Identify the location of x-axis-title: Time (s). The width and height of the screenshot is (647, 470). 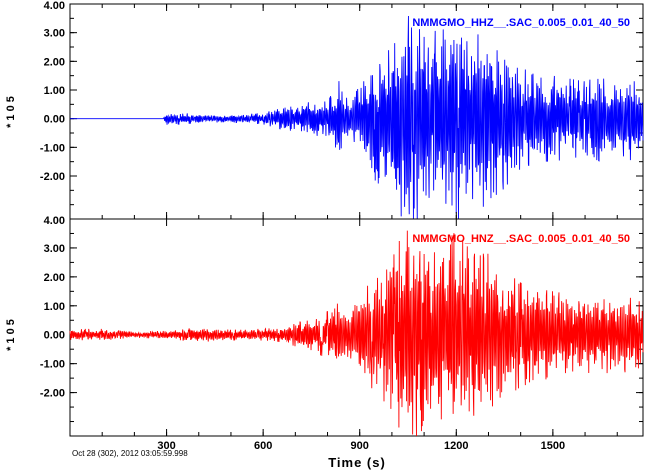
(357, 462).